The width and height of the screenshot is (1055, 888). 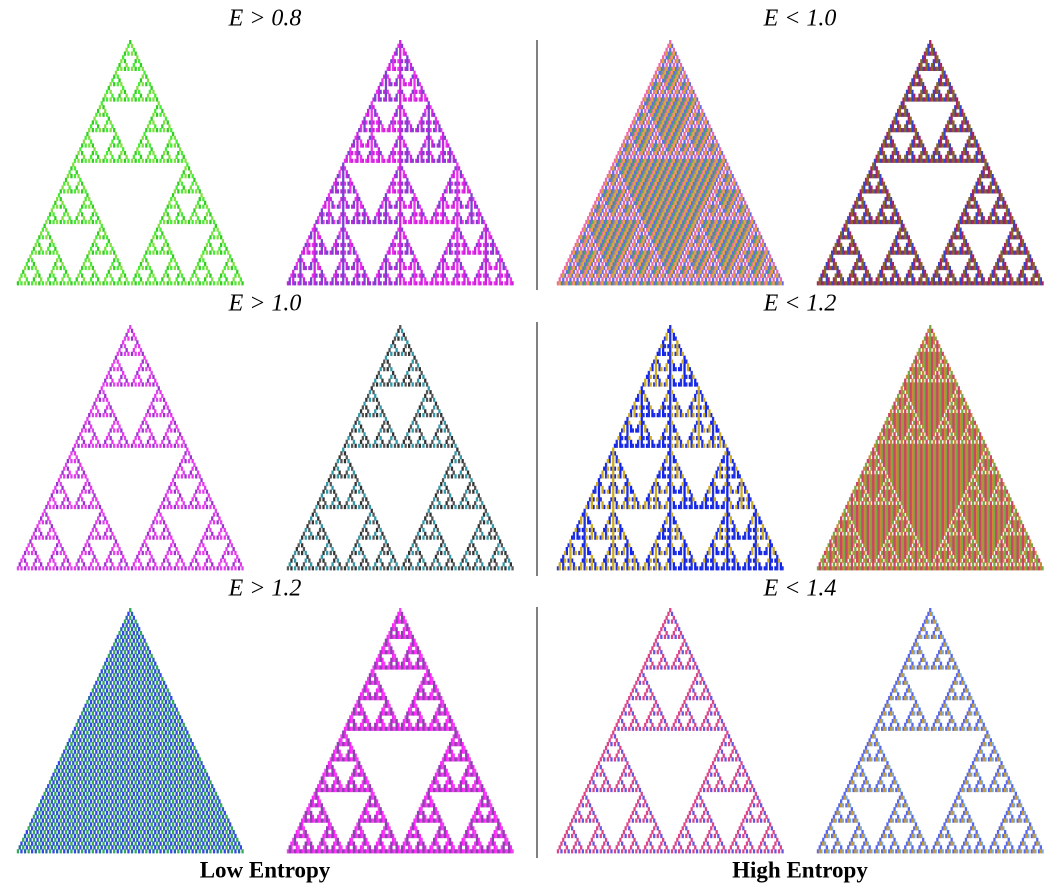 I want to click on panel-label: E < 1.4, so click(x=800, y=589).